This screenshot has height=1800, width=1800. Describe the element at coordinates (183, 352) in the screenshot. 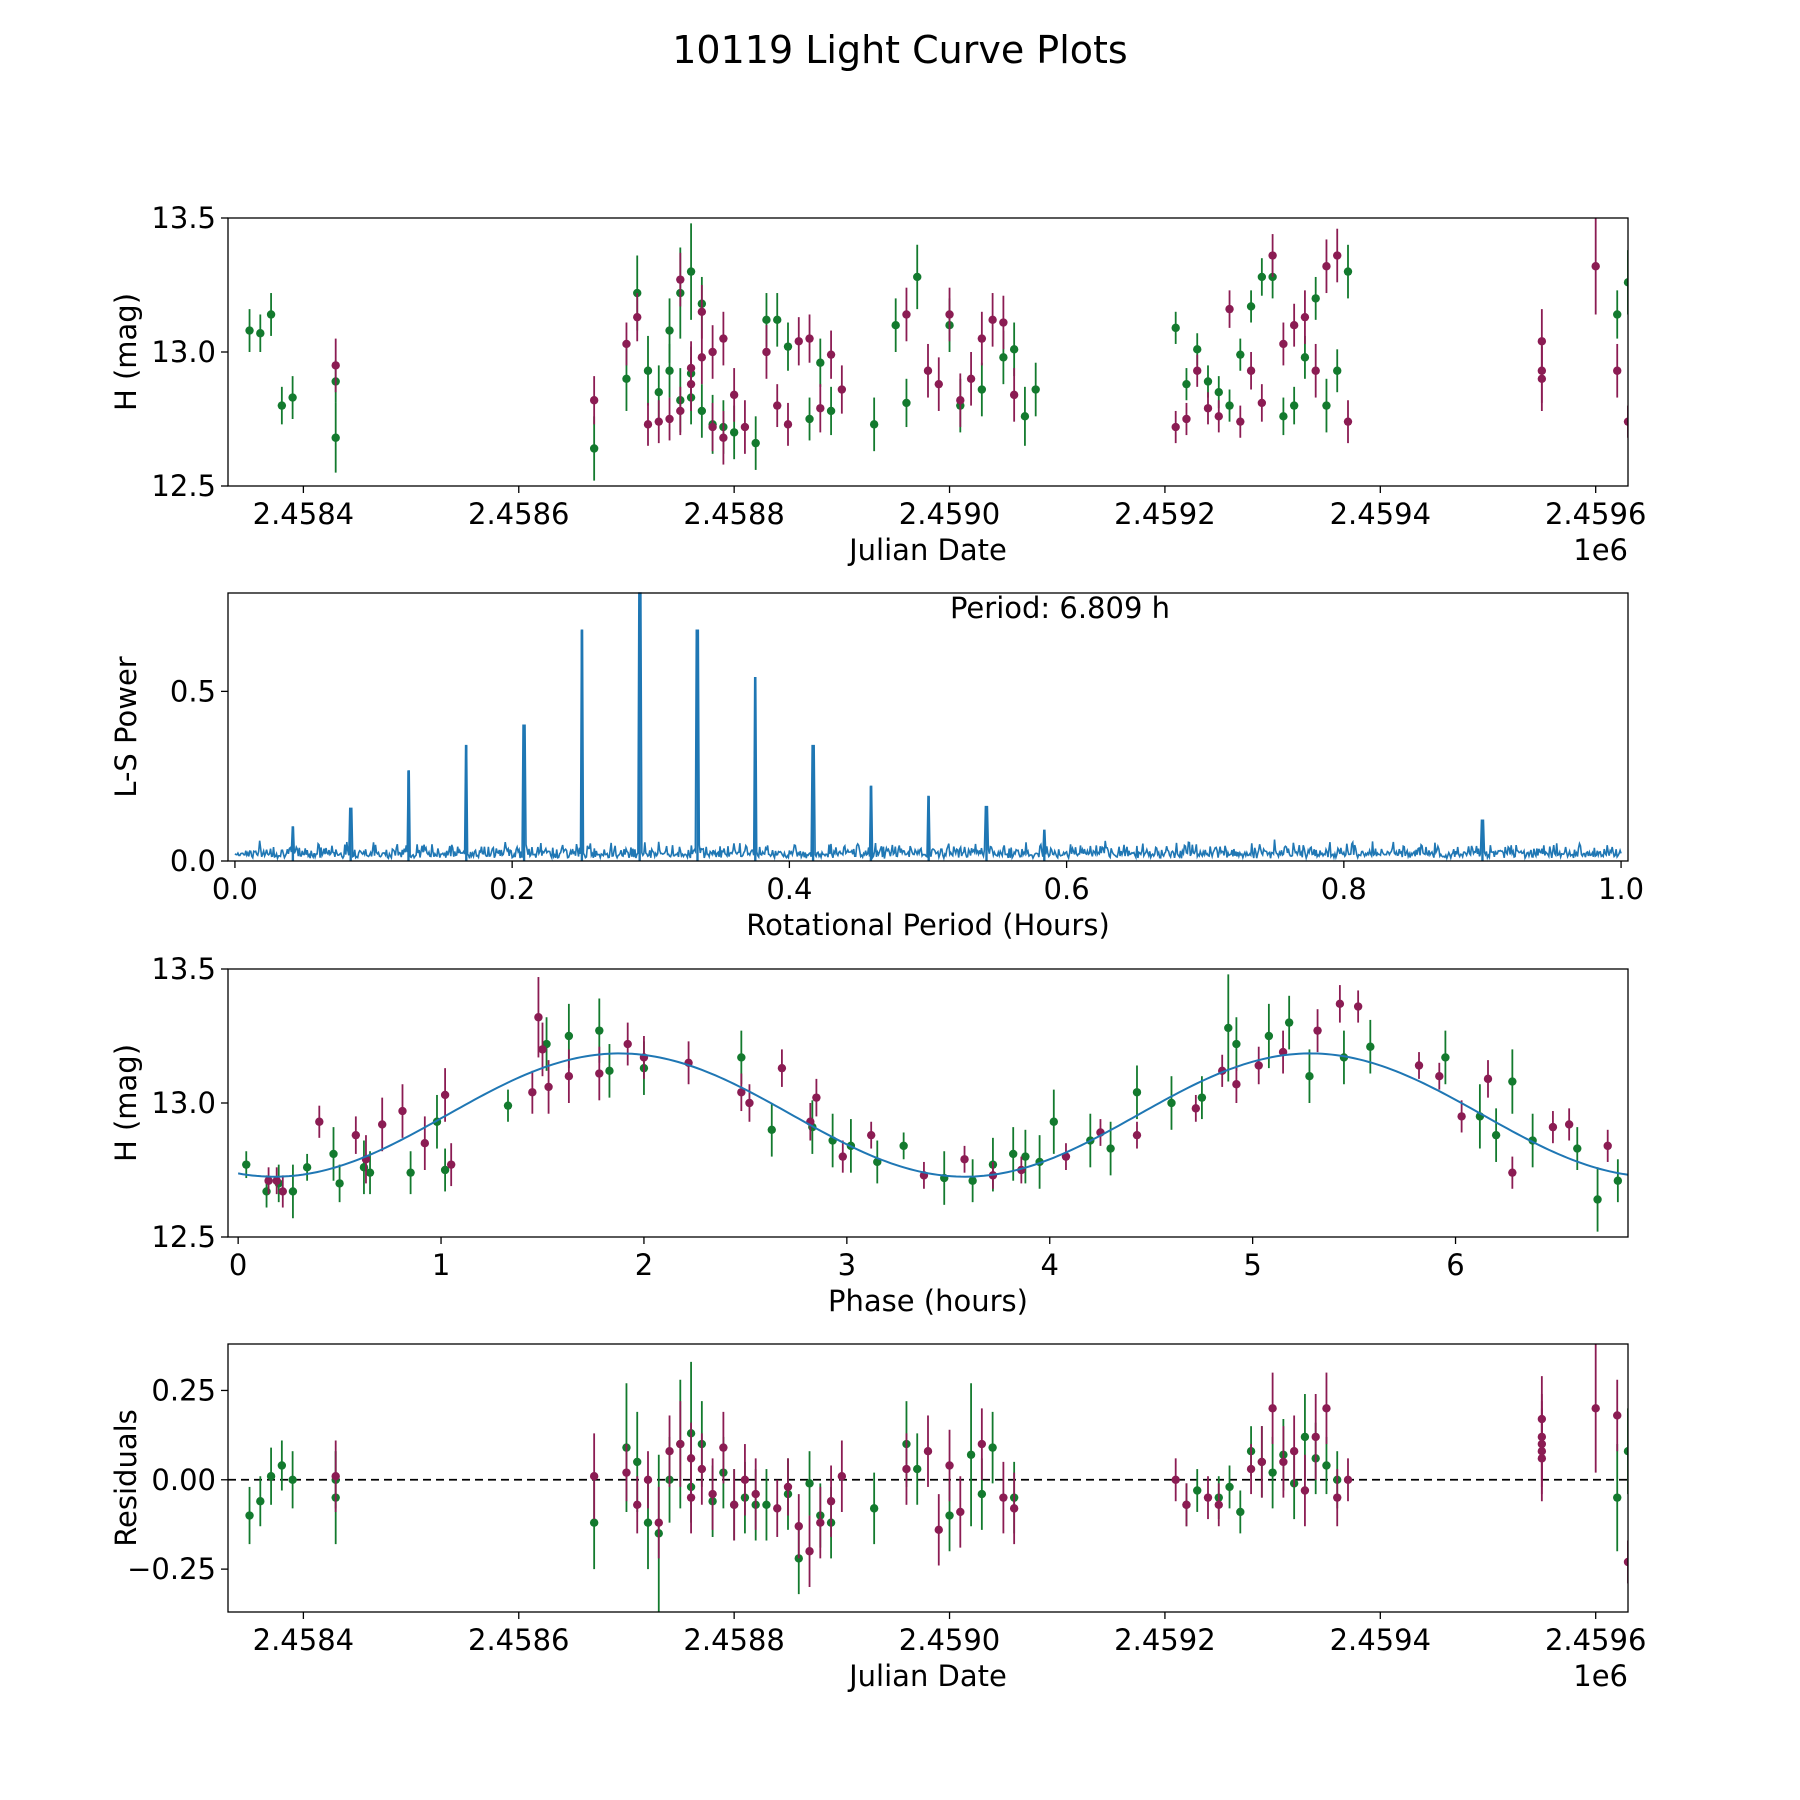

I see `y-tick-label: 13.0` at that location.